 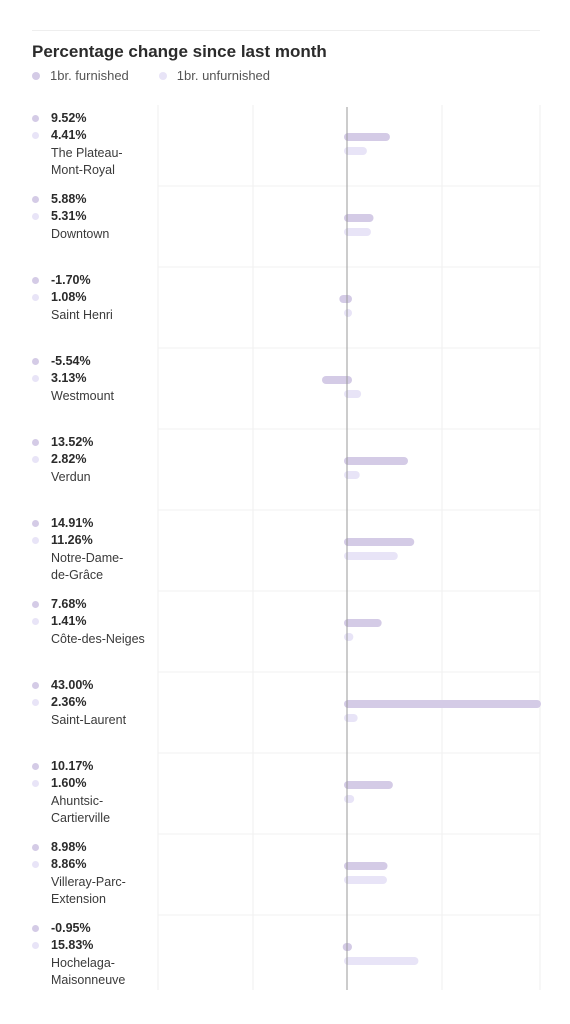 I want to click on category-label: Côte-des-Neiges, so click(x=106, y=639).